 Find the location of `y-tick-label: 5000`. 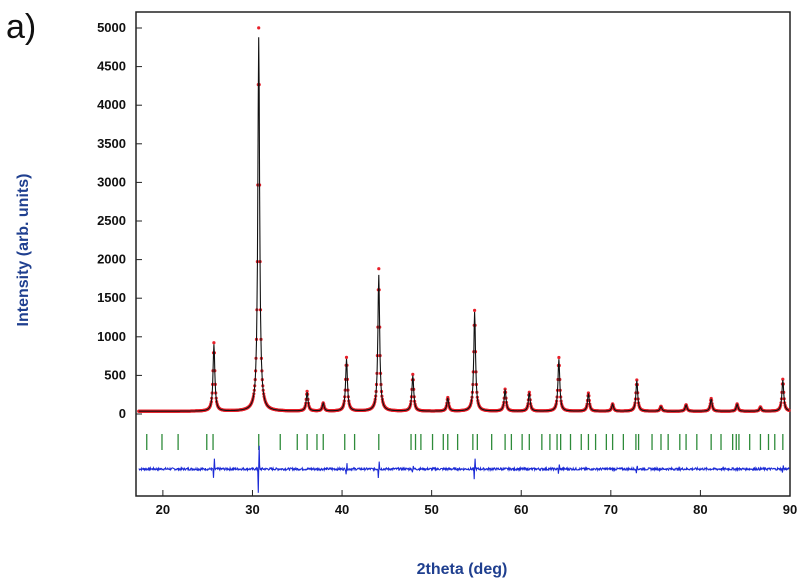

y-tick-label: 5000 is located at coordinates (111, 27).